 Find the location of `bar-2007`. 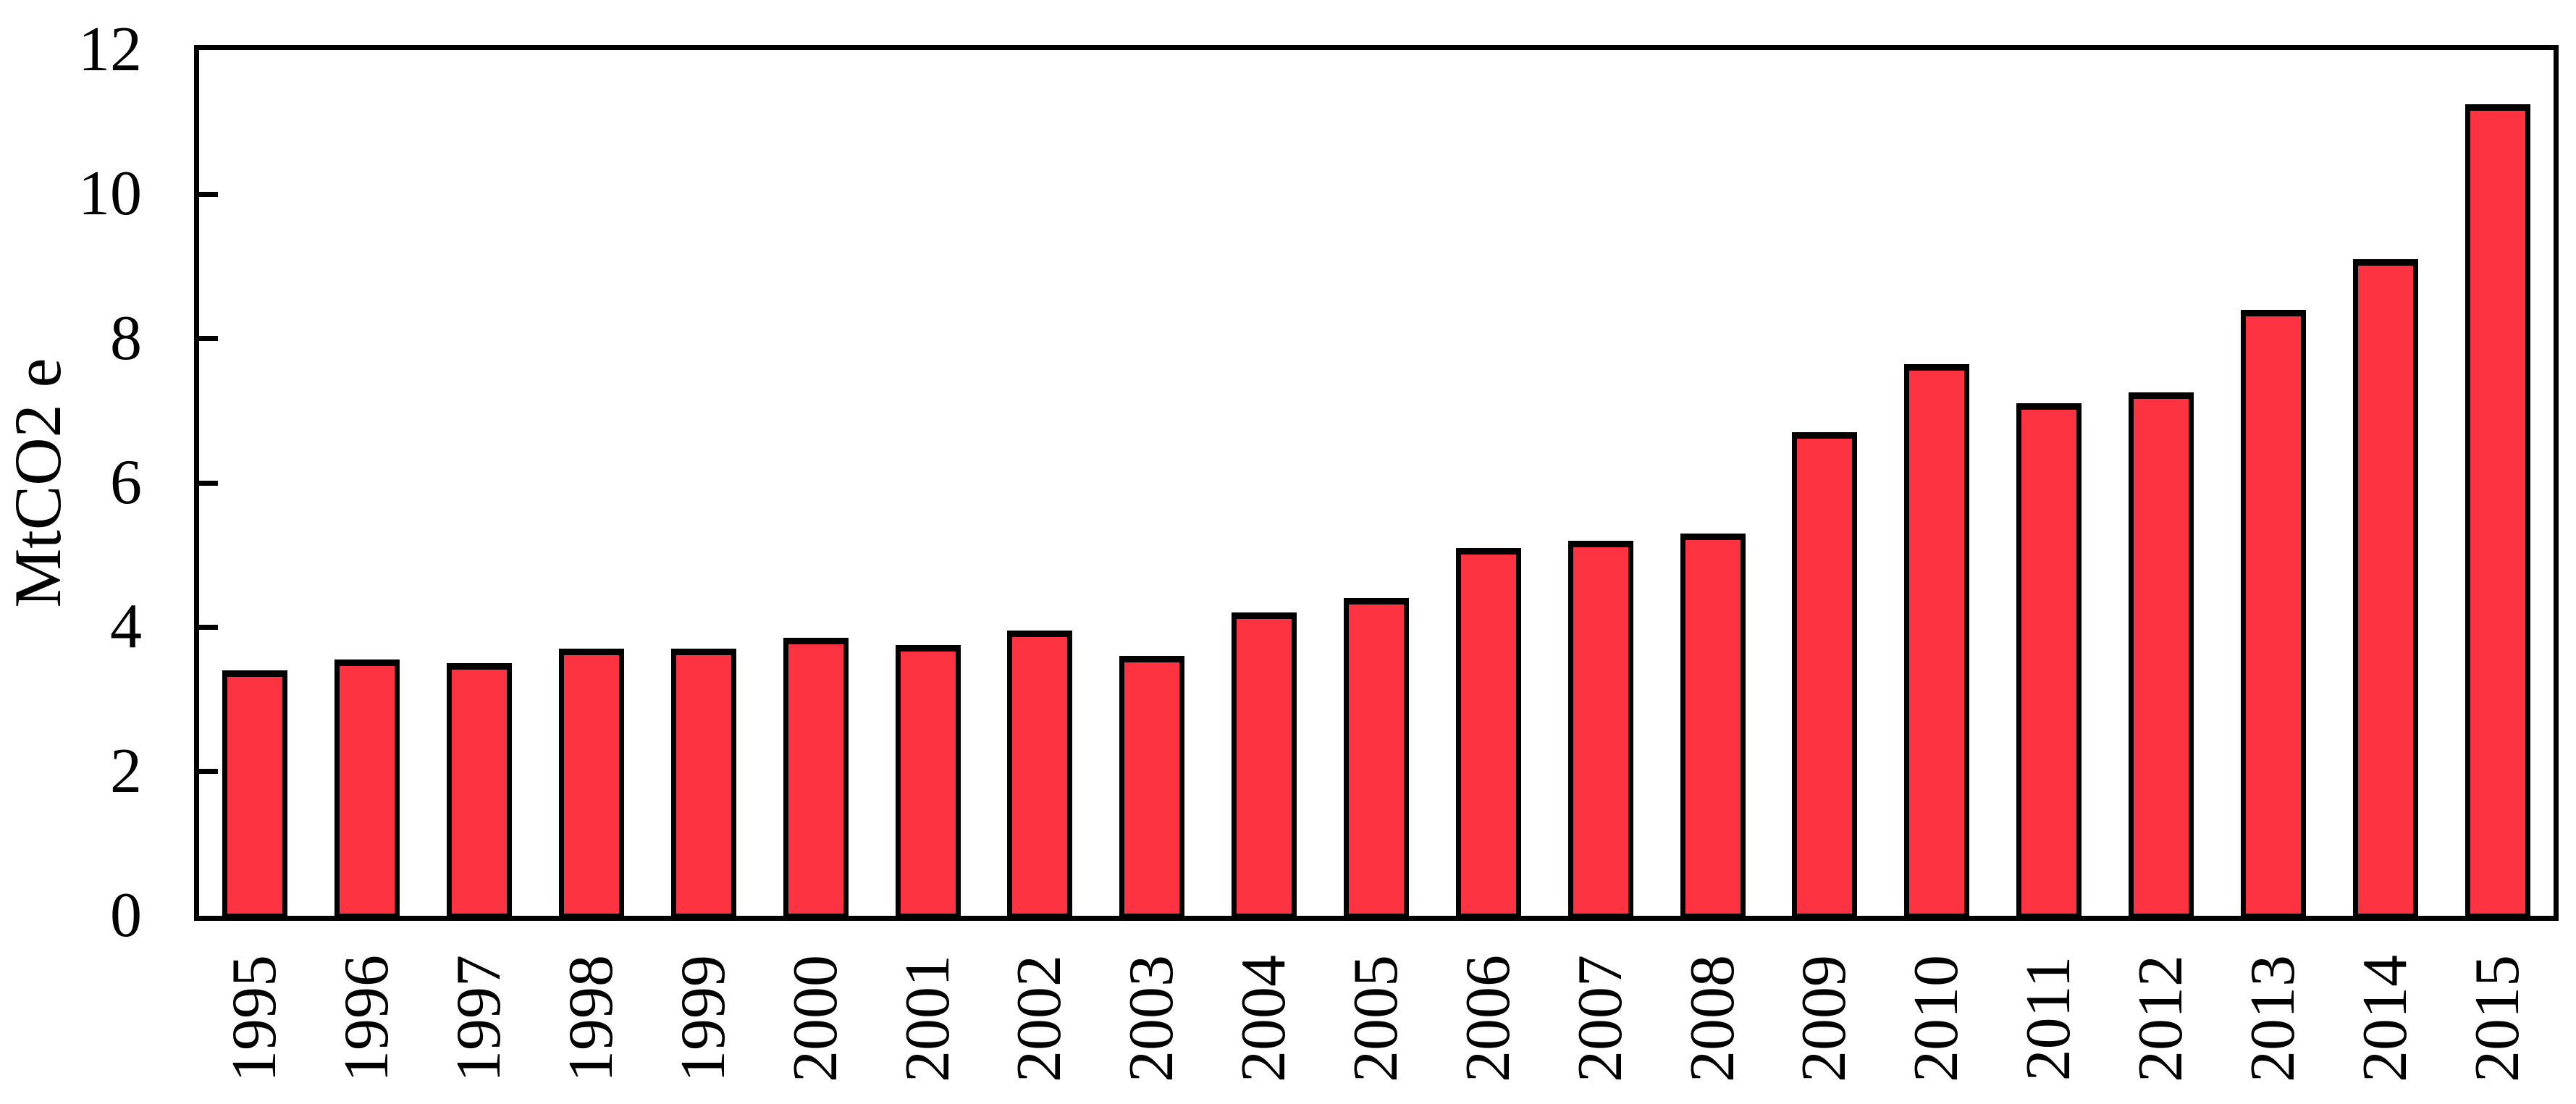

bar-2007 is located at coordinates (1600, 729).